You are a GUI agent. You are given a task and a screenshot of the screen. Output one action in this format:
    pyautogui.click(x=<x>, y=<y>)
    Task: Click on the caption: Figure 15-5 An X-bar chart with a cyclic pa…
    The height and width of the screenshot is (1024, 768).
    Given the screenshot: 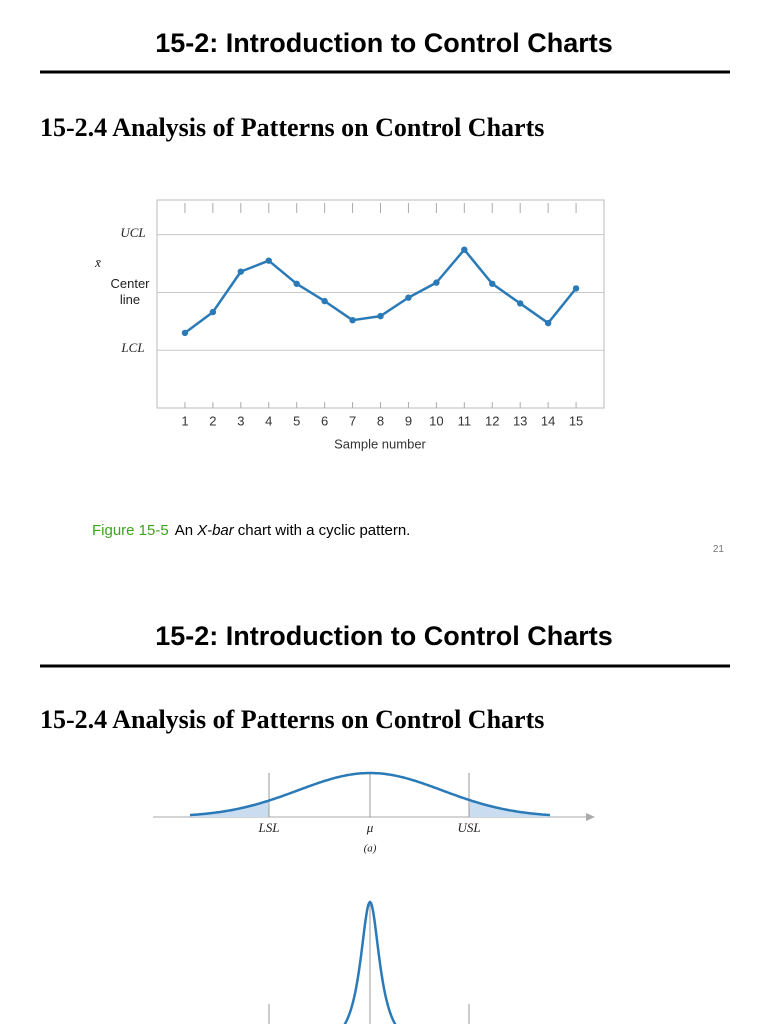 What is the action you would take?
    pyautogui.click(x=251, y=530)
    